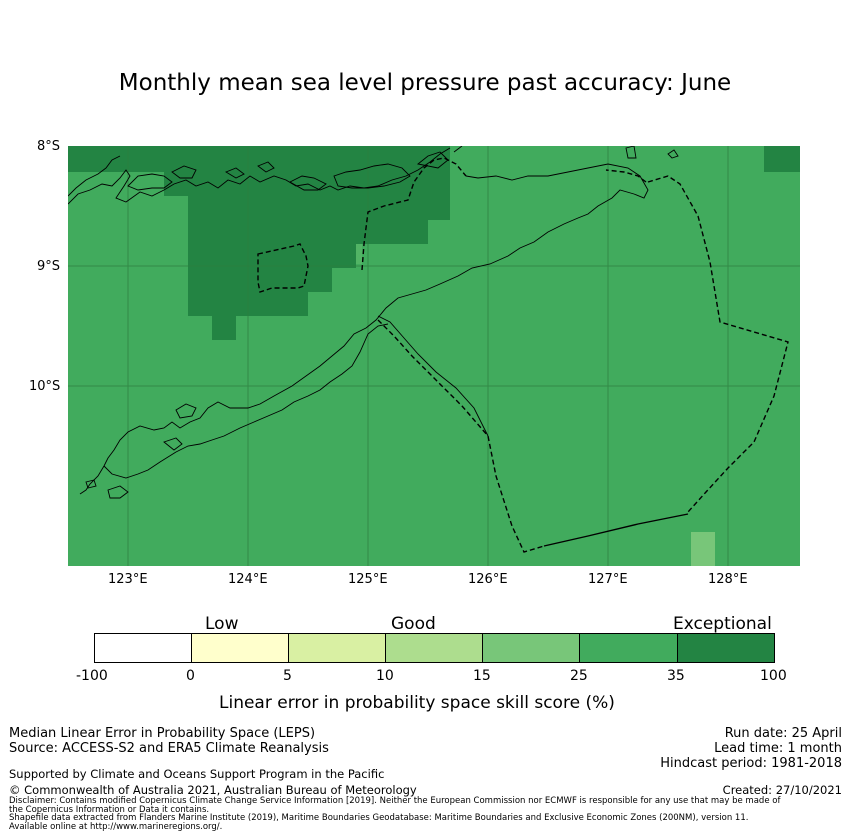 This screenshot has height=839, width=850. What do you see at coordinates (773, 676) in the screenshot?
I see `colorbar-tick: 100` at bounding box center [773, 676].